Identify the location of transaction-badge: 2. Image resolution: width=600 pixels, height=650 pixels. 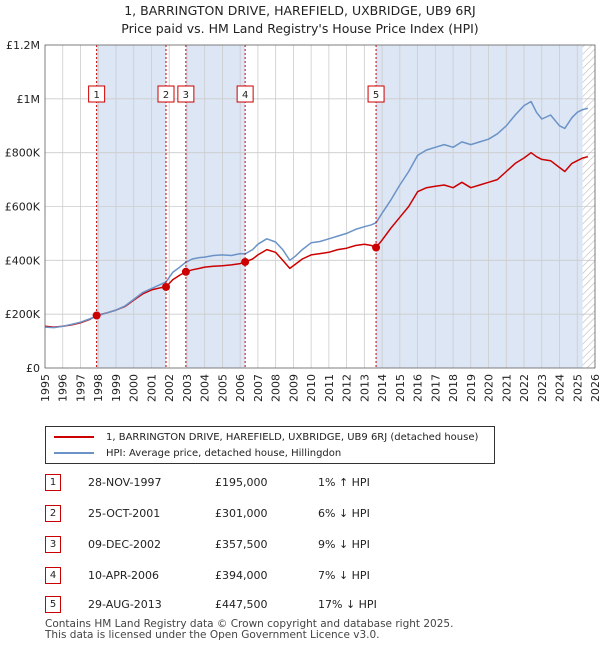
(53, 513).